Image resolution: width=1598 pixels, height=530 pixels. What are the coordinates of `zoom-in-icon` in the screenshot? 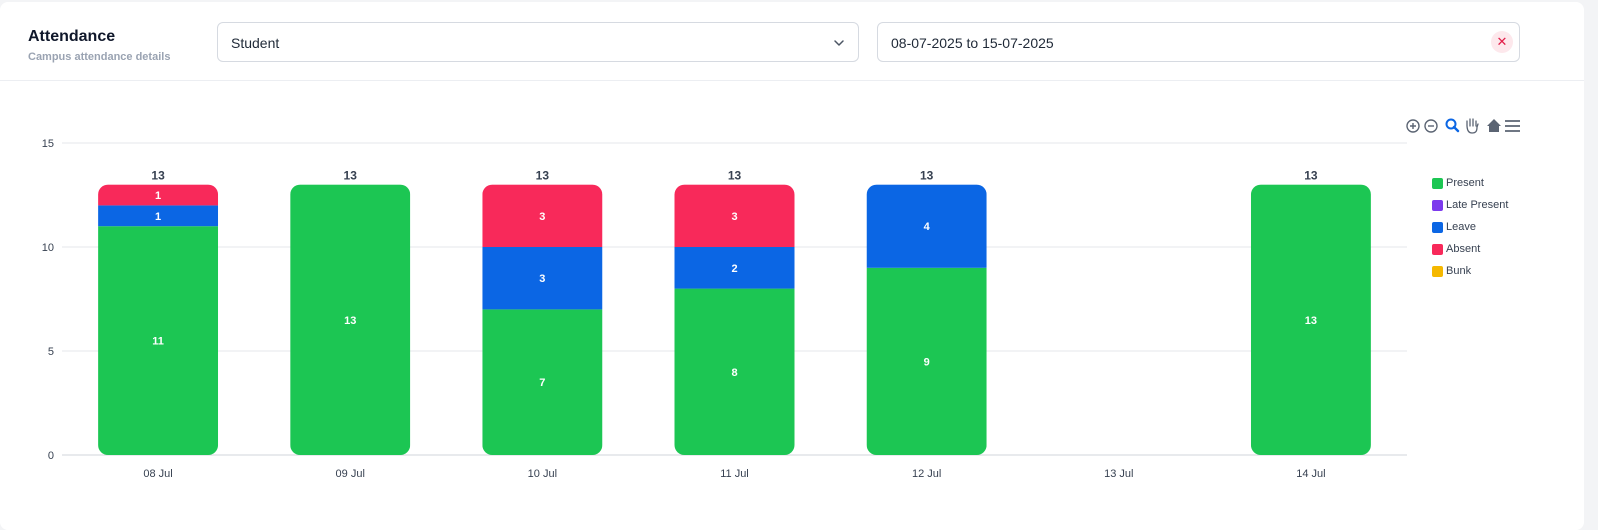 It's located at (1413, 126).